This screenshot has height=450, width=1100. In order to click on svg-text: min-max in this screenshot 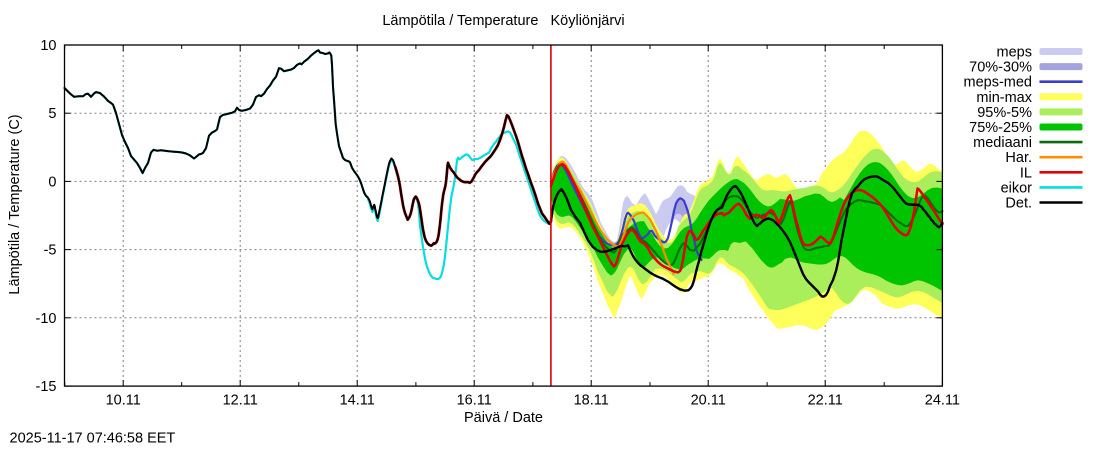, I will do `click(1004, 98)`.